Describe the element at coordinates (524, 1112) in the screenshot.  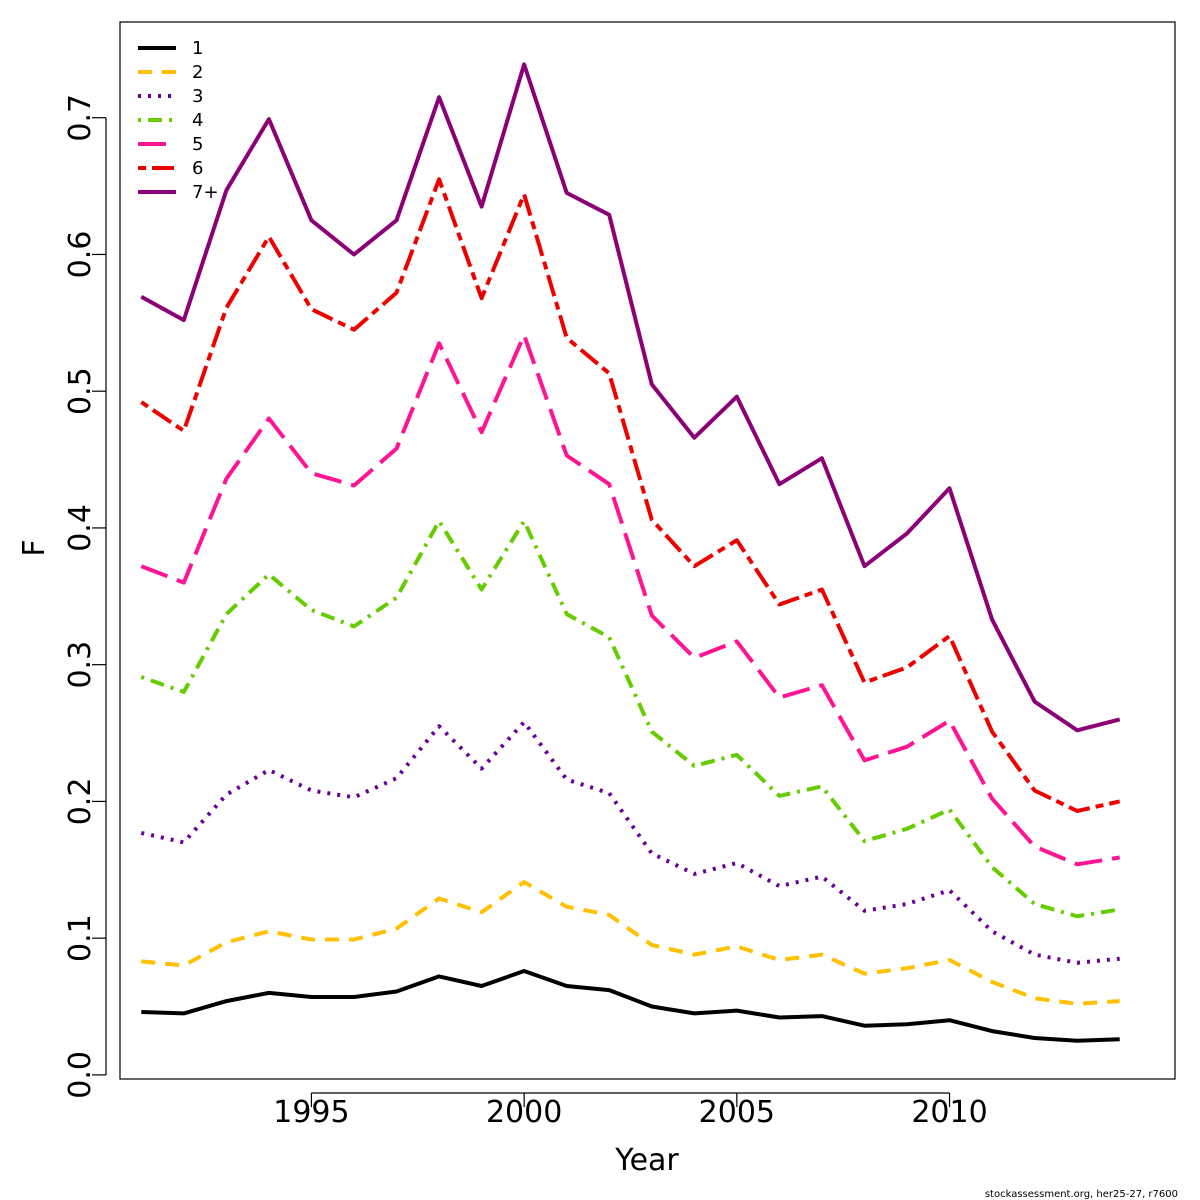
I see `x-tick-label: 2000` at that location.